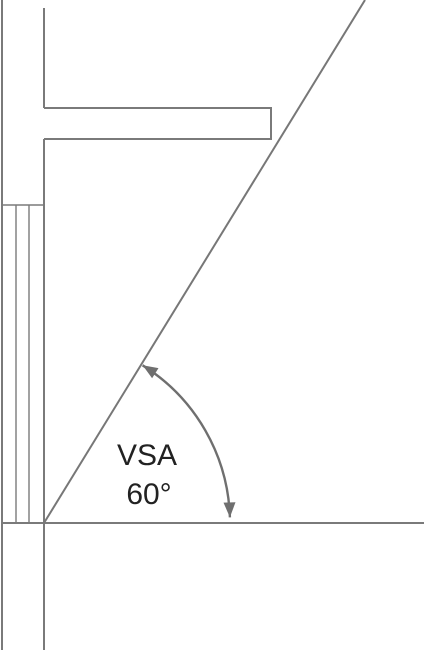  I want to click on angle-label: VSA, so click(147, 455).